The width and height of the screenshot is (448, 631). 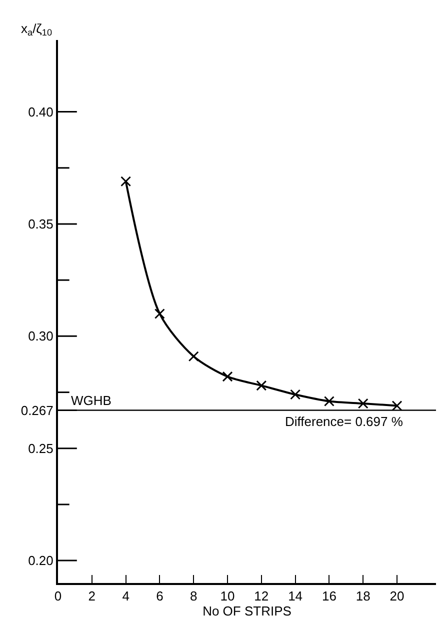 I want to click on y-axis-title: x$_{a}$/ζ$_{10}$, so click(x=36, y=29).